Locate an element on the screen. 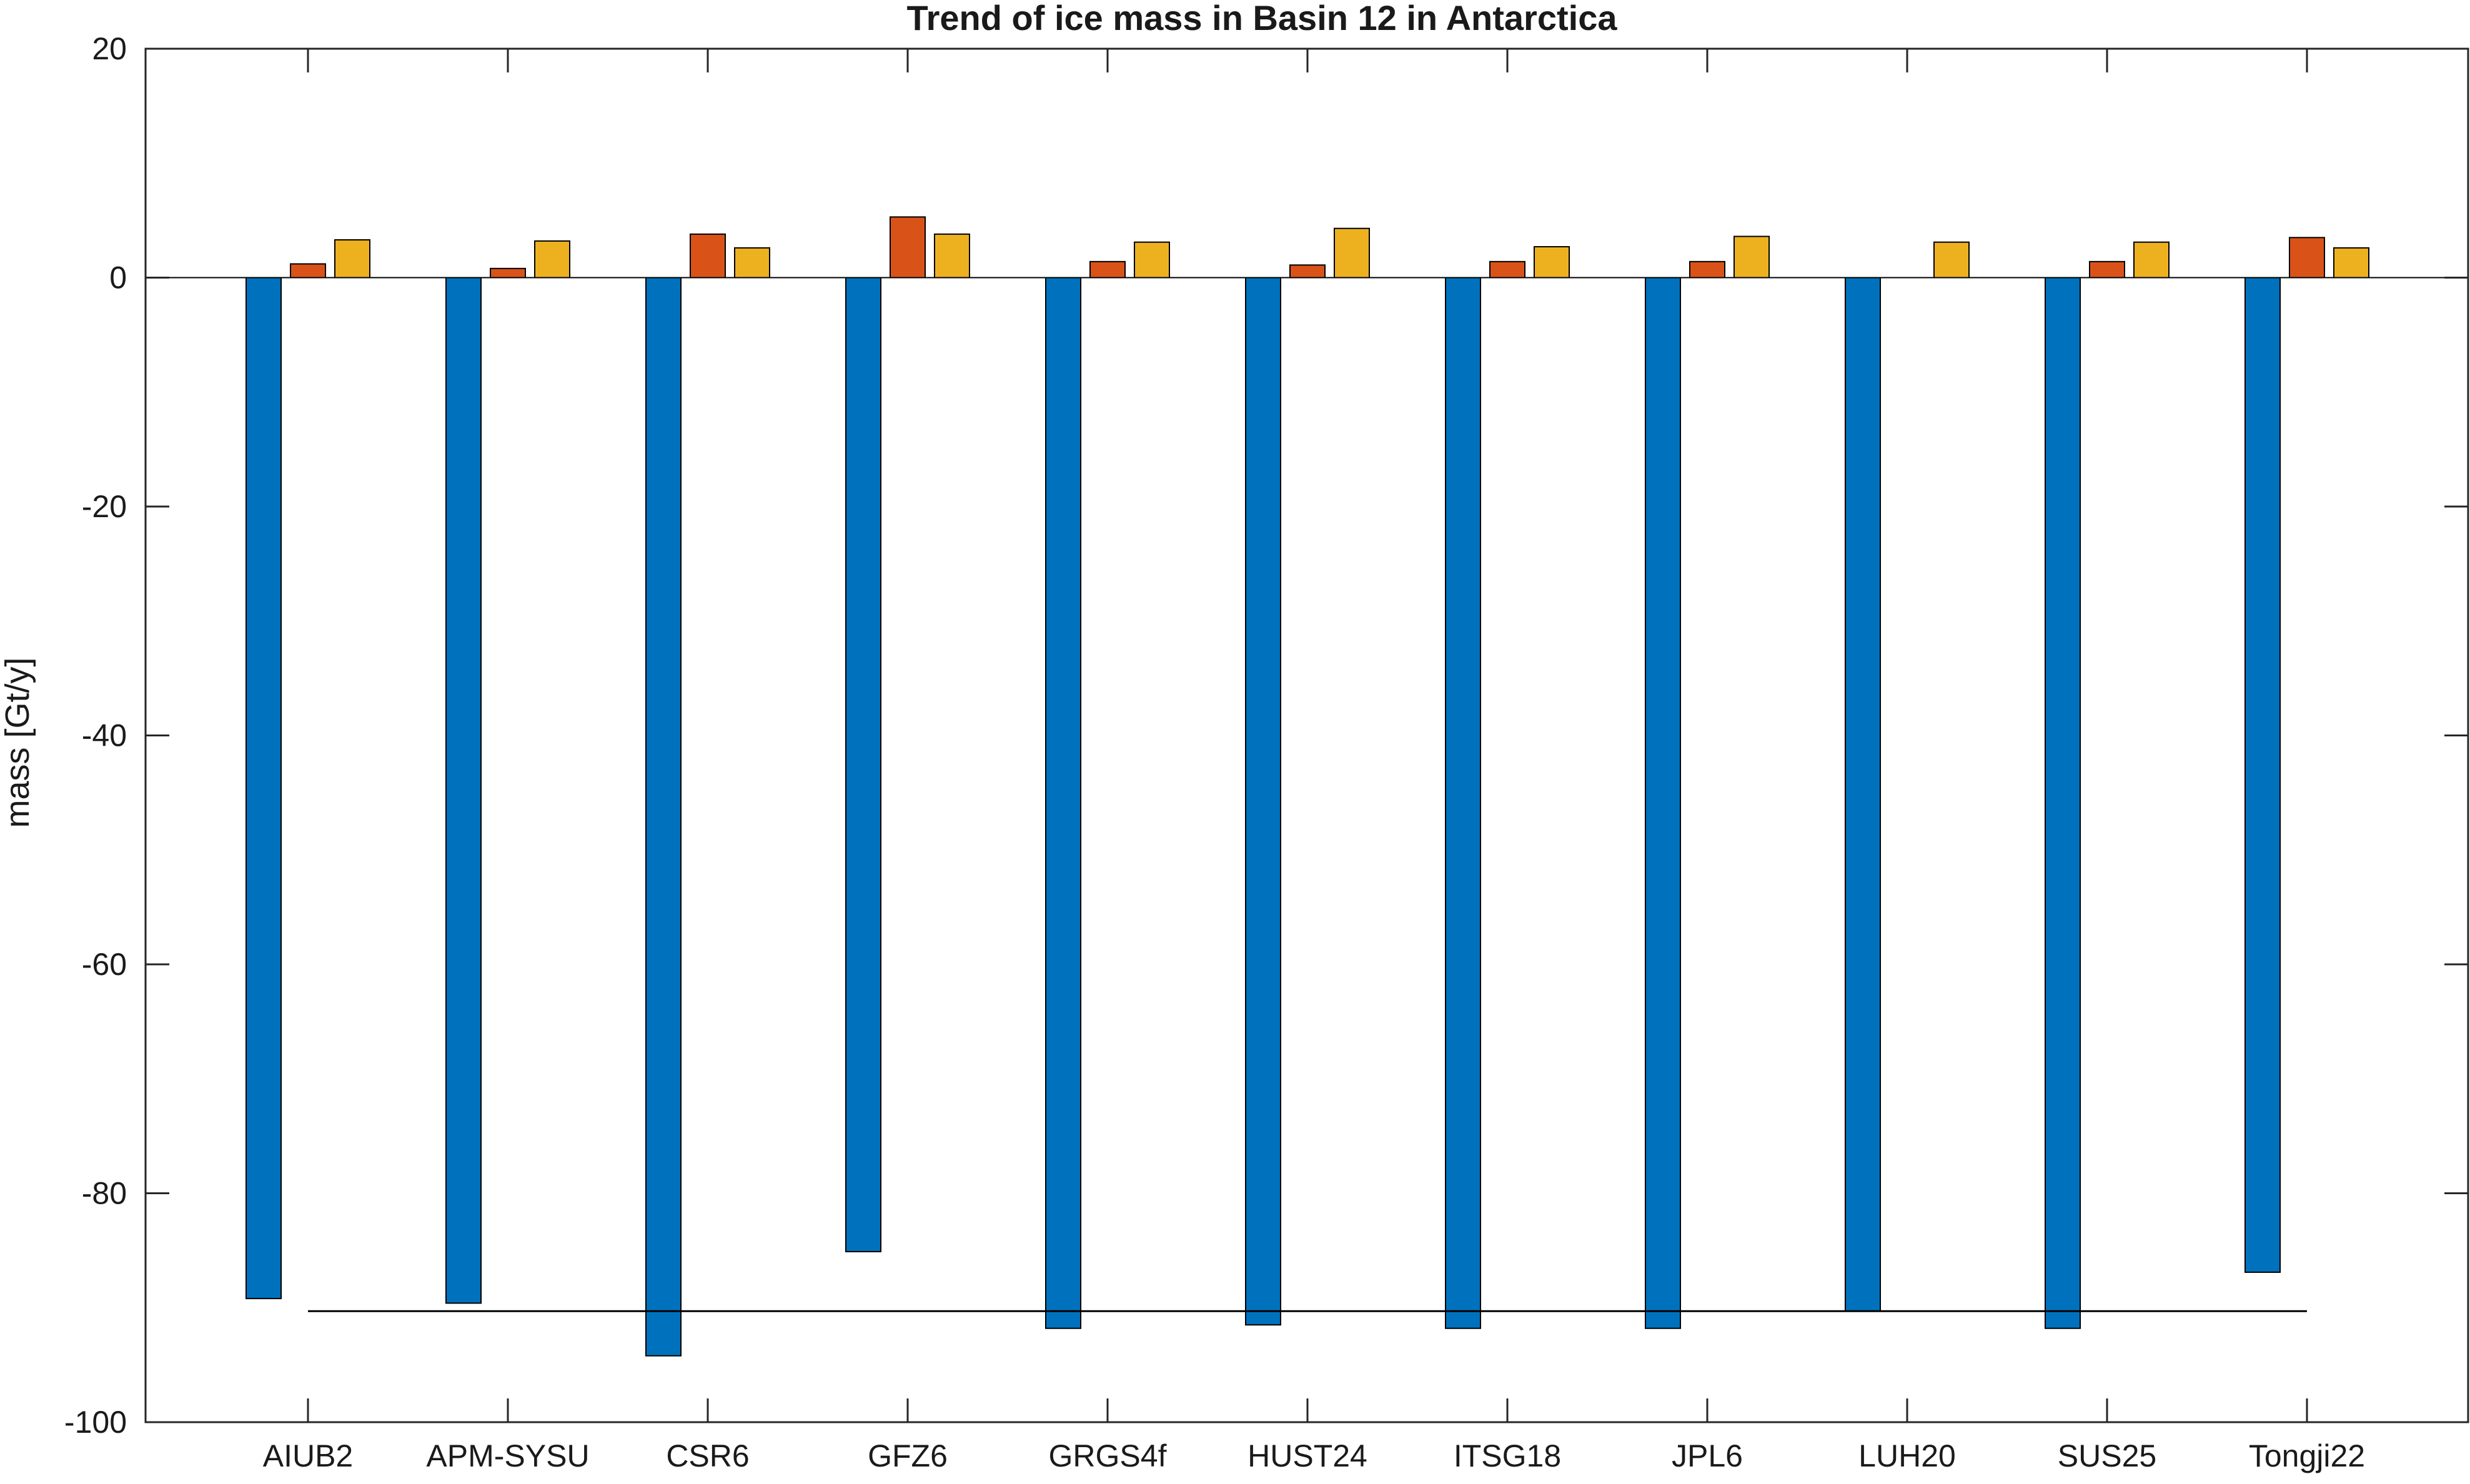  x-tick-label: ITSG18 is located at coordinates (1507, 1455).